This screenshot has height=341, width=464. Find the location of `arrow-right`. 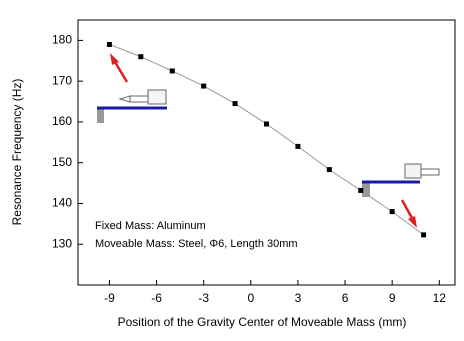

arrow-right is located at coordinates (408, 213).